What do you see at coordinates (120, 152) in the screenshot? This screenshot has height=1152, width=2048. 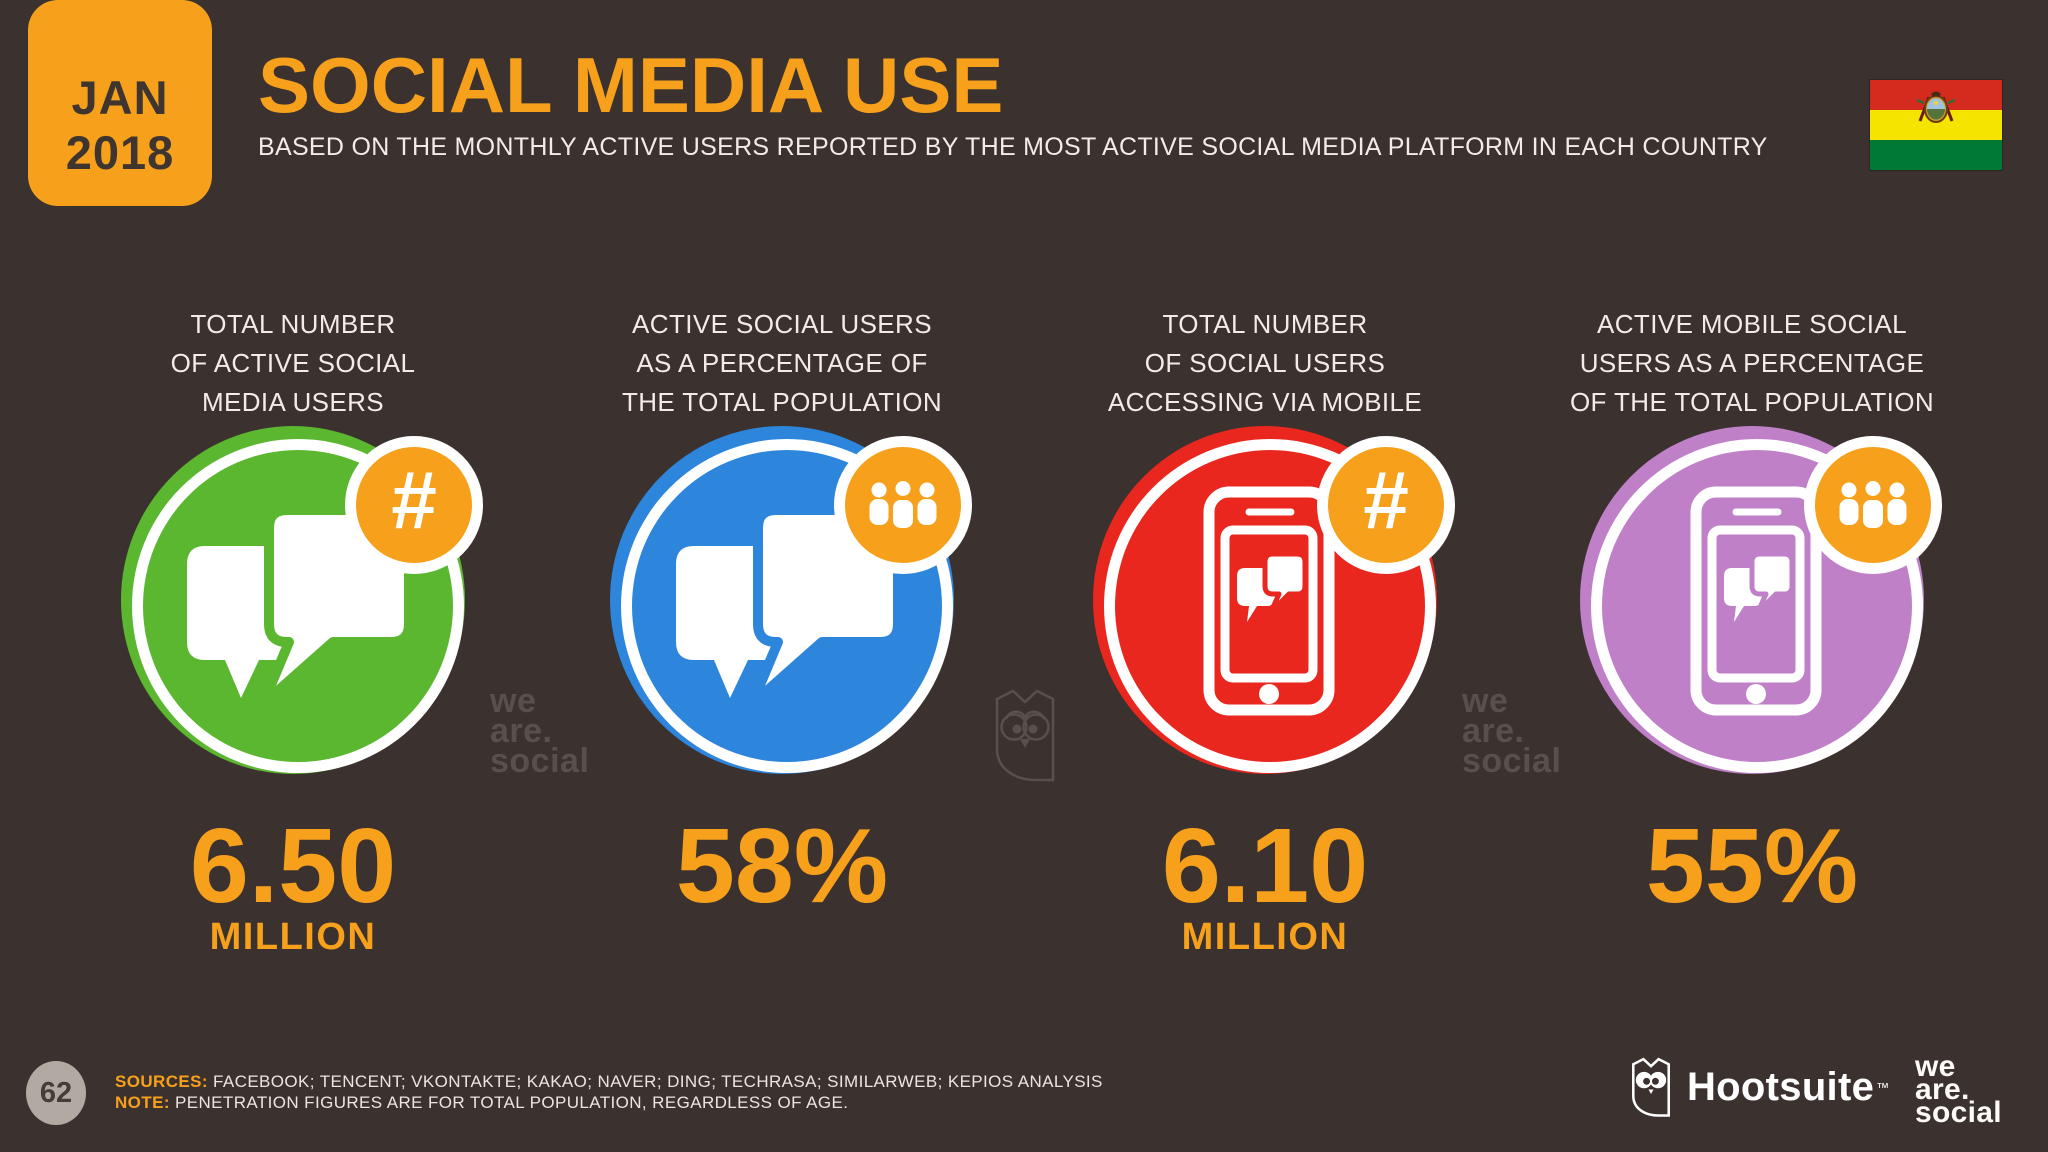 I see `date-year: 2018` at bounding box center [120, 152].